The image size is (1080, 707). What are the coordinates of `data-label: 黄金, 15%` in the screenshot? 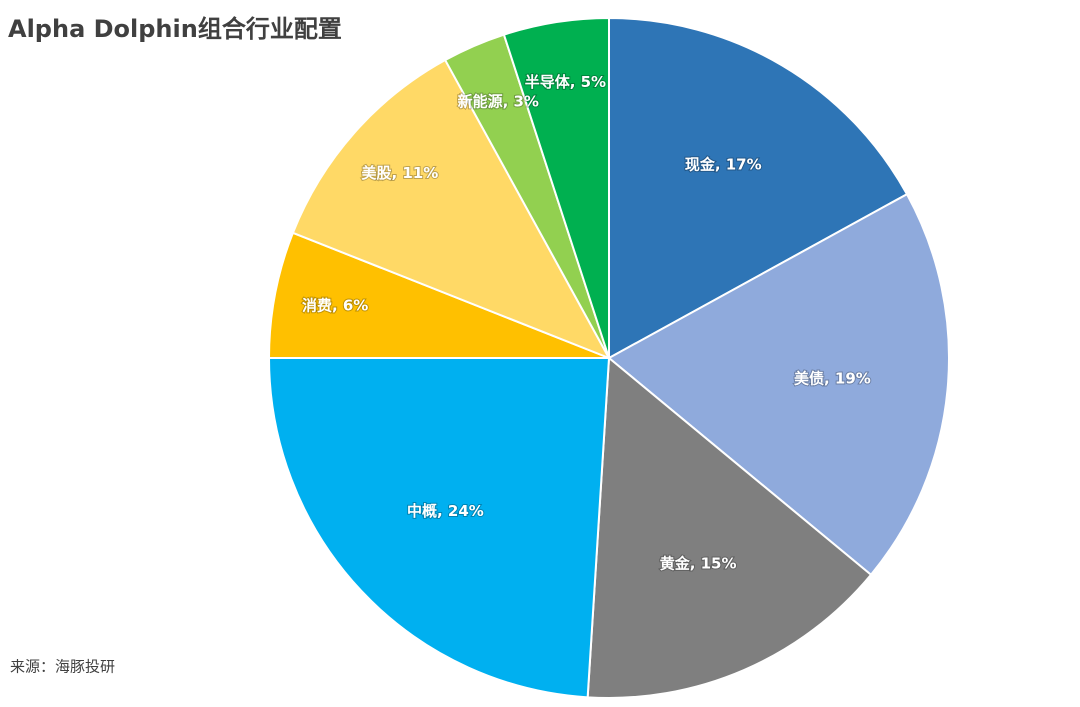 It's located at (698, 563).